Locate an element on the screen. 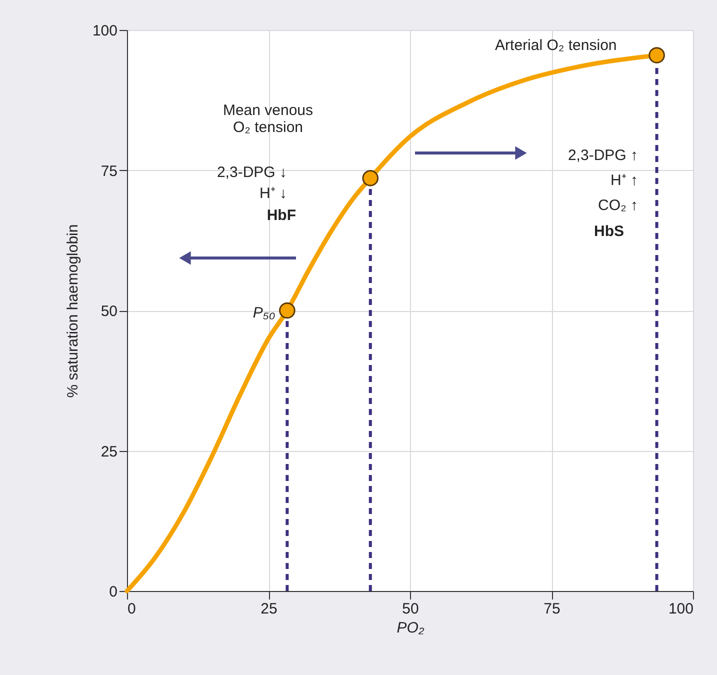 The image size is (717, 675). annotation: 2,3-DPG ↑ is located at coordinates (603, 155).